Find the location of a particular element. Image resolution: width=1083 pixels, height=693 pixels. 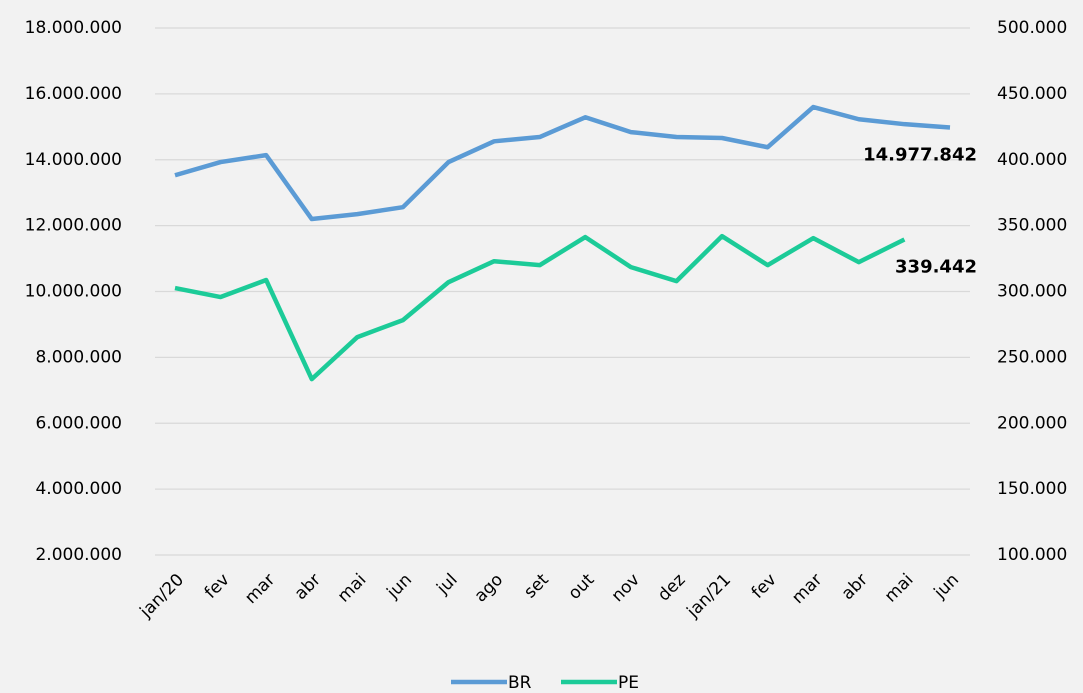

x-tick-label: jan/21 is located at coordinates (709, 596).